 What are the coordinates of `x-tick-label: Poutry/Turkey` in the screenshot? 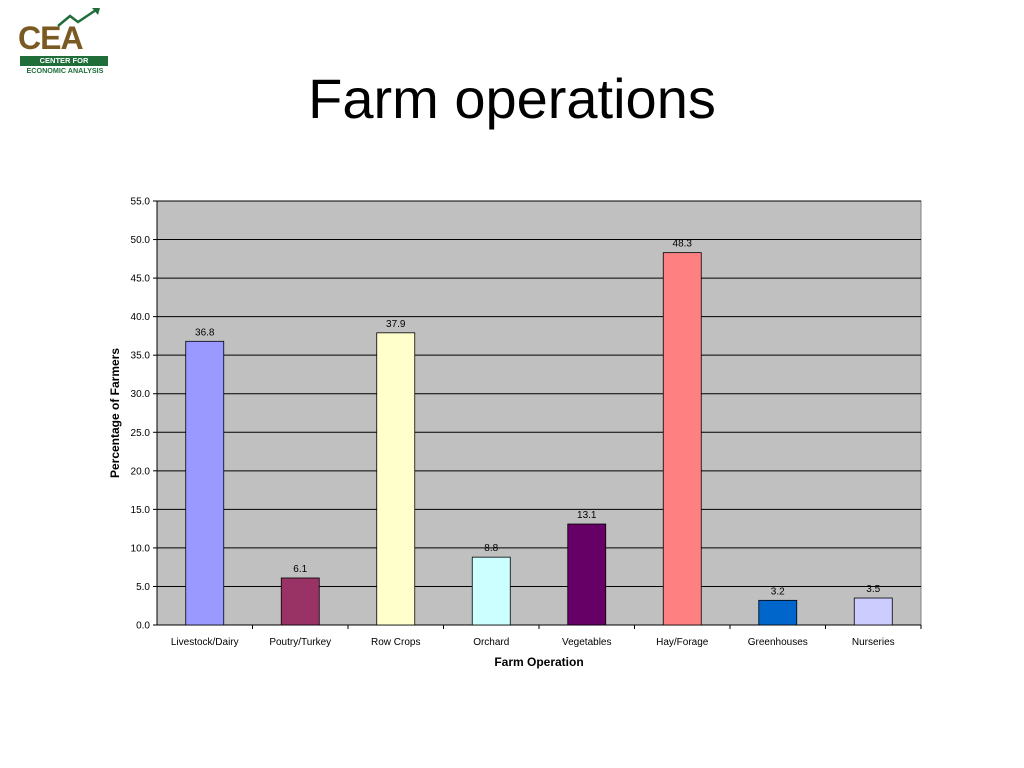 It's located at (300, 642).